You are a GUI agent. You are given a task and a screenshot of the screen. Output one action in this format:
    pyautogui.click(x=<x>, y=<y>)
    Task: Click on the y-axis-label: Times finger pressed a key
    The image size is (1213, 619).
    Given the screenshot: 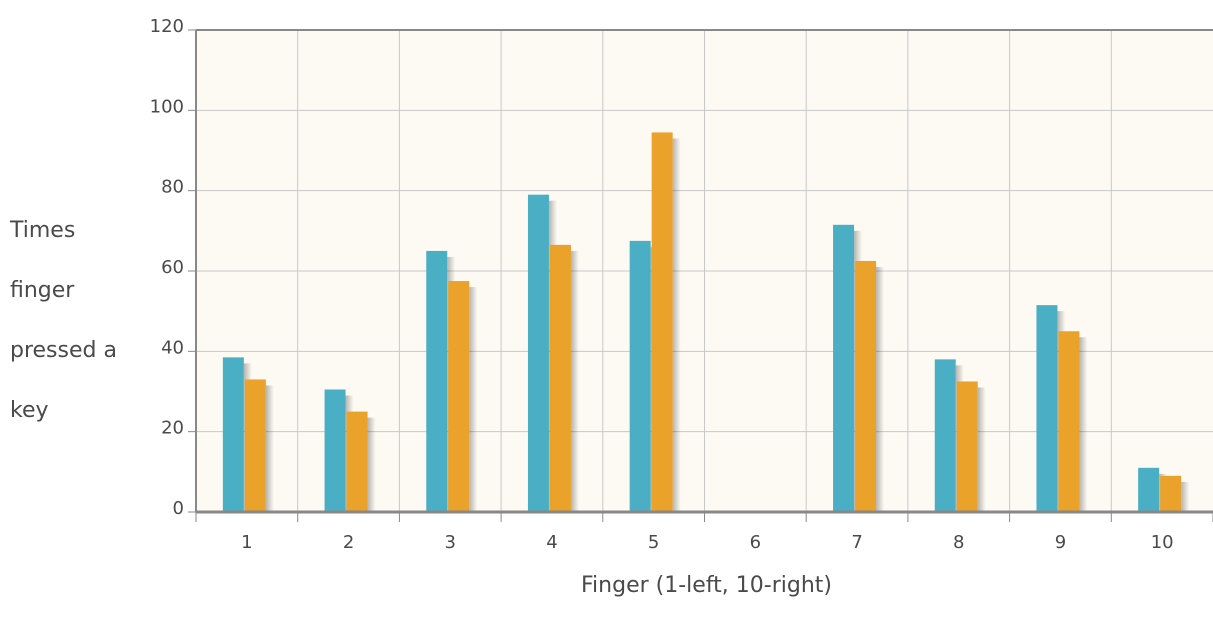 What is the action you would take?
    pyautogui.click(x=80, y=321)
    